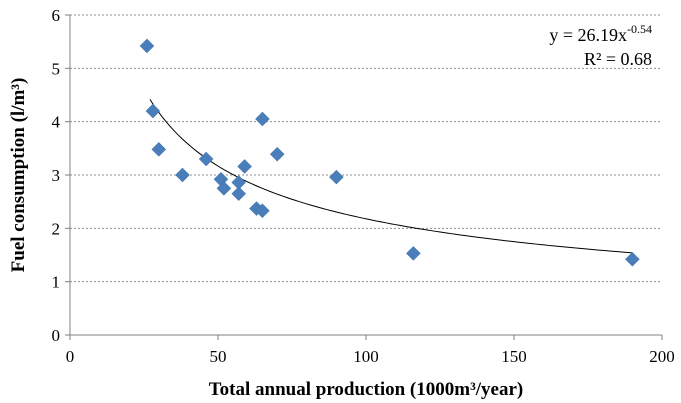 The image size is (681, 403). I want to click on y-tick-label-5: 5, so click(56, 68).